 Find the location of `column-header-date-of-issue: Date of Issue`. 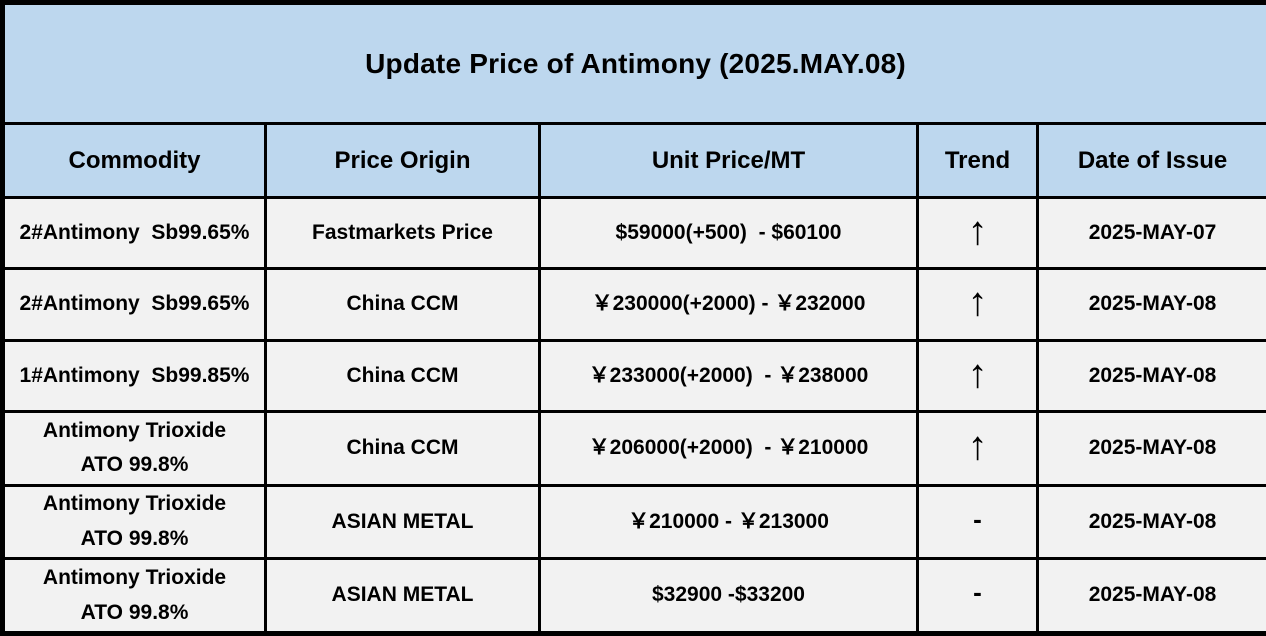

column-header-date-of-issue: Date of Issue is located at coordinates (1150, 160).